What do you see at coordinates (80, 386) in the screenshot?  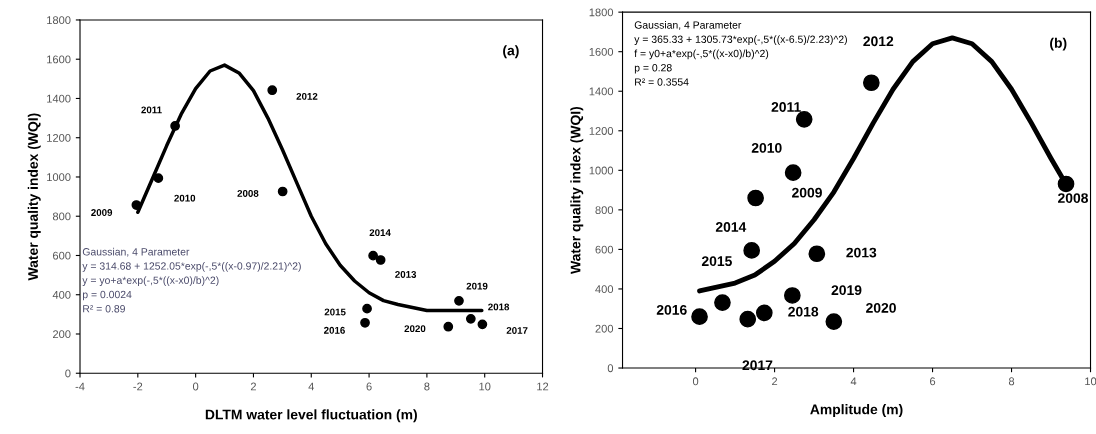 I see `x-tick-label: -4` at bounding box center [80, 386].